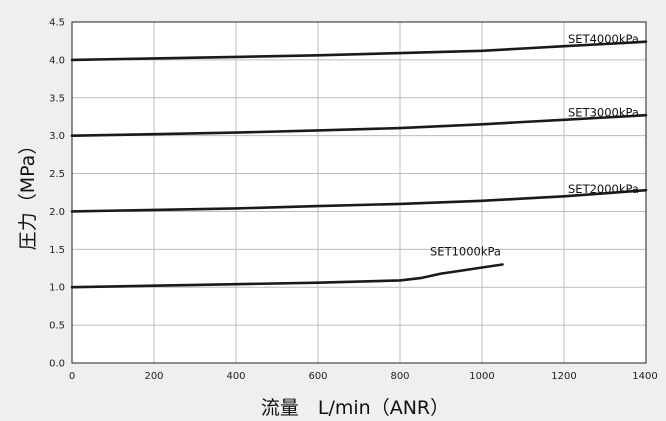  What do you see at coordinates (235, 376) in the screenshot?
I see `x-tick-label: 400` at bounding box center [235, 376].